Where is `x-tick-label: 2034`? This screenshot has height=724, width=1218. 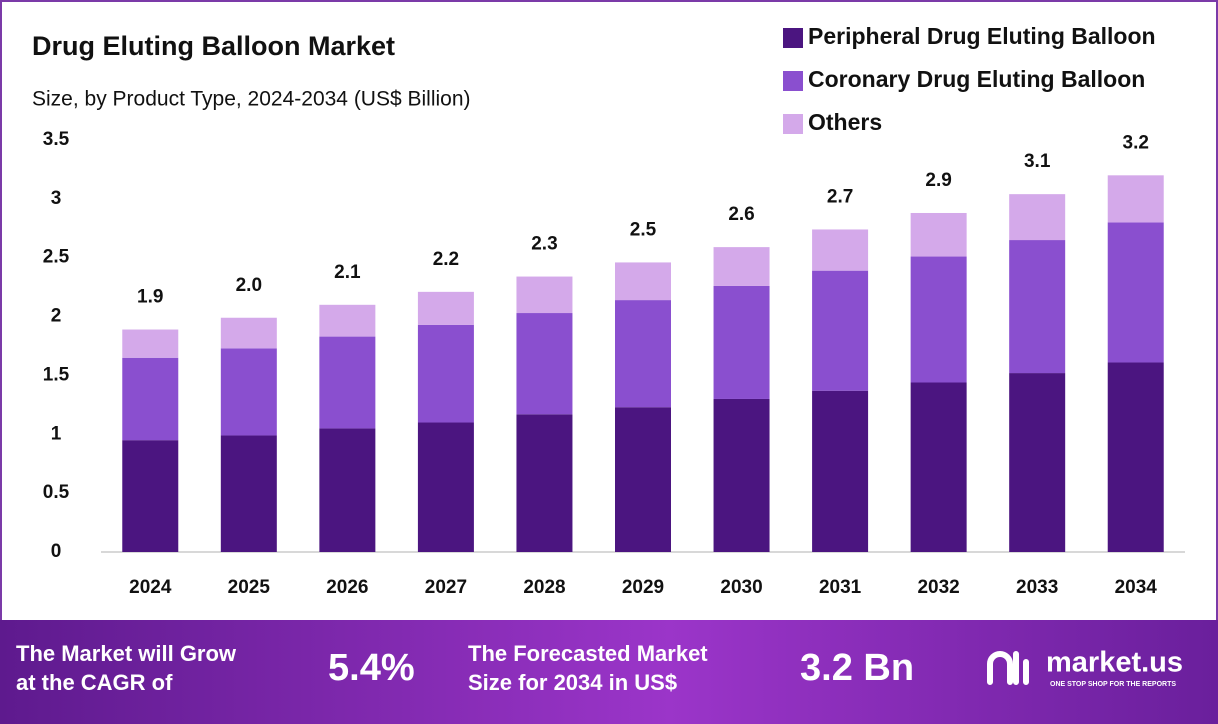
x-tick-label: 2034 is located at coordinates (1136, 587).